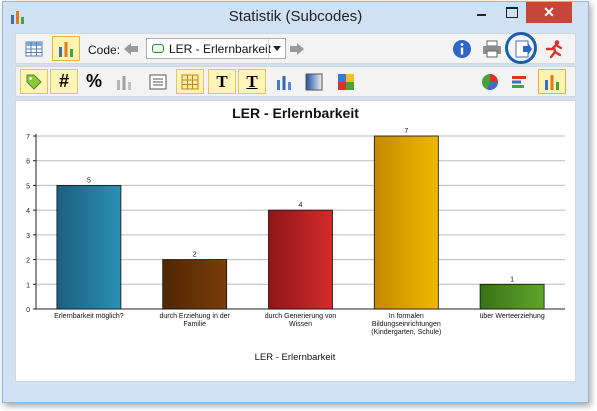 Image resolution: width=597 pixels, height=411 pixels. What do you see at coordinates (301, 316) in the screenshot?
I see `x-tick-label: durch Generierung von` at bounding box center [301, 316].